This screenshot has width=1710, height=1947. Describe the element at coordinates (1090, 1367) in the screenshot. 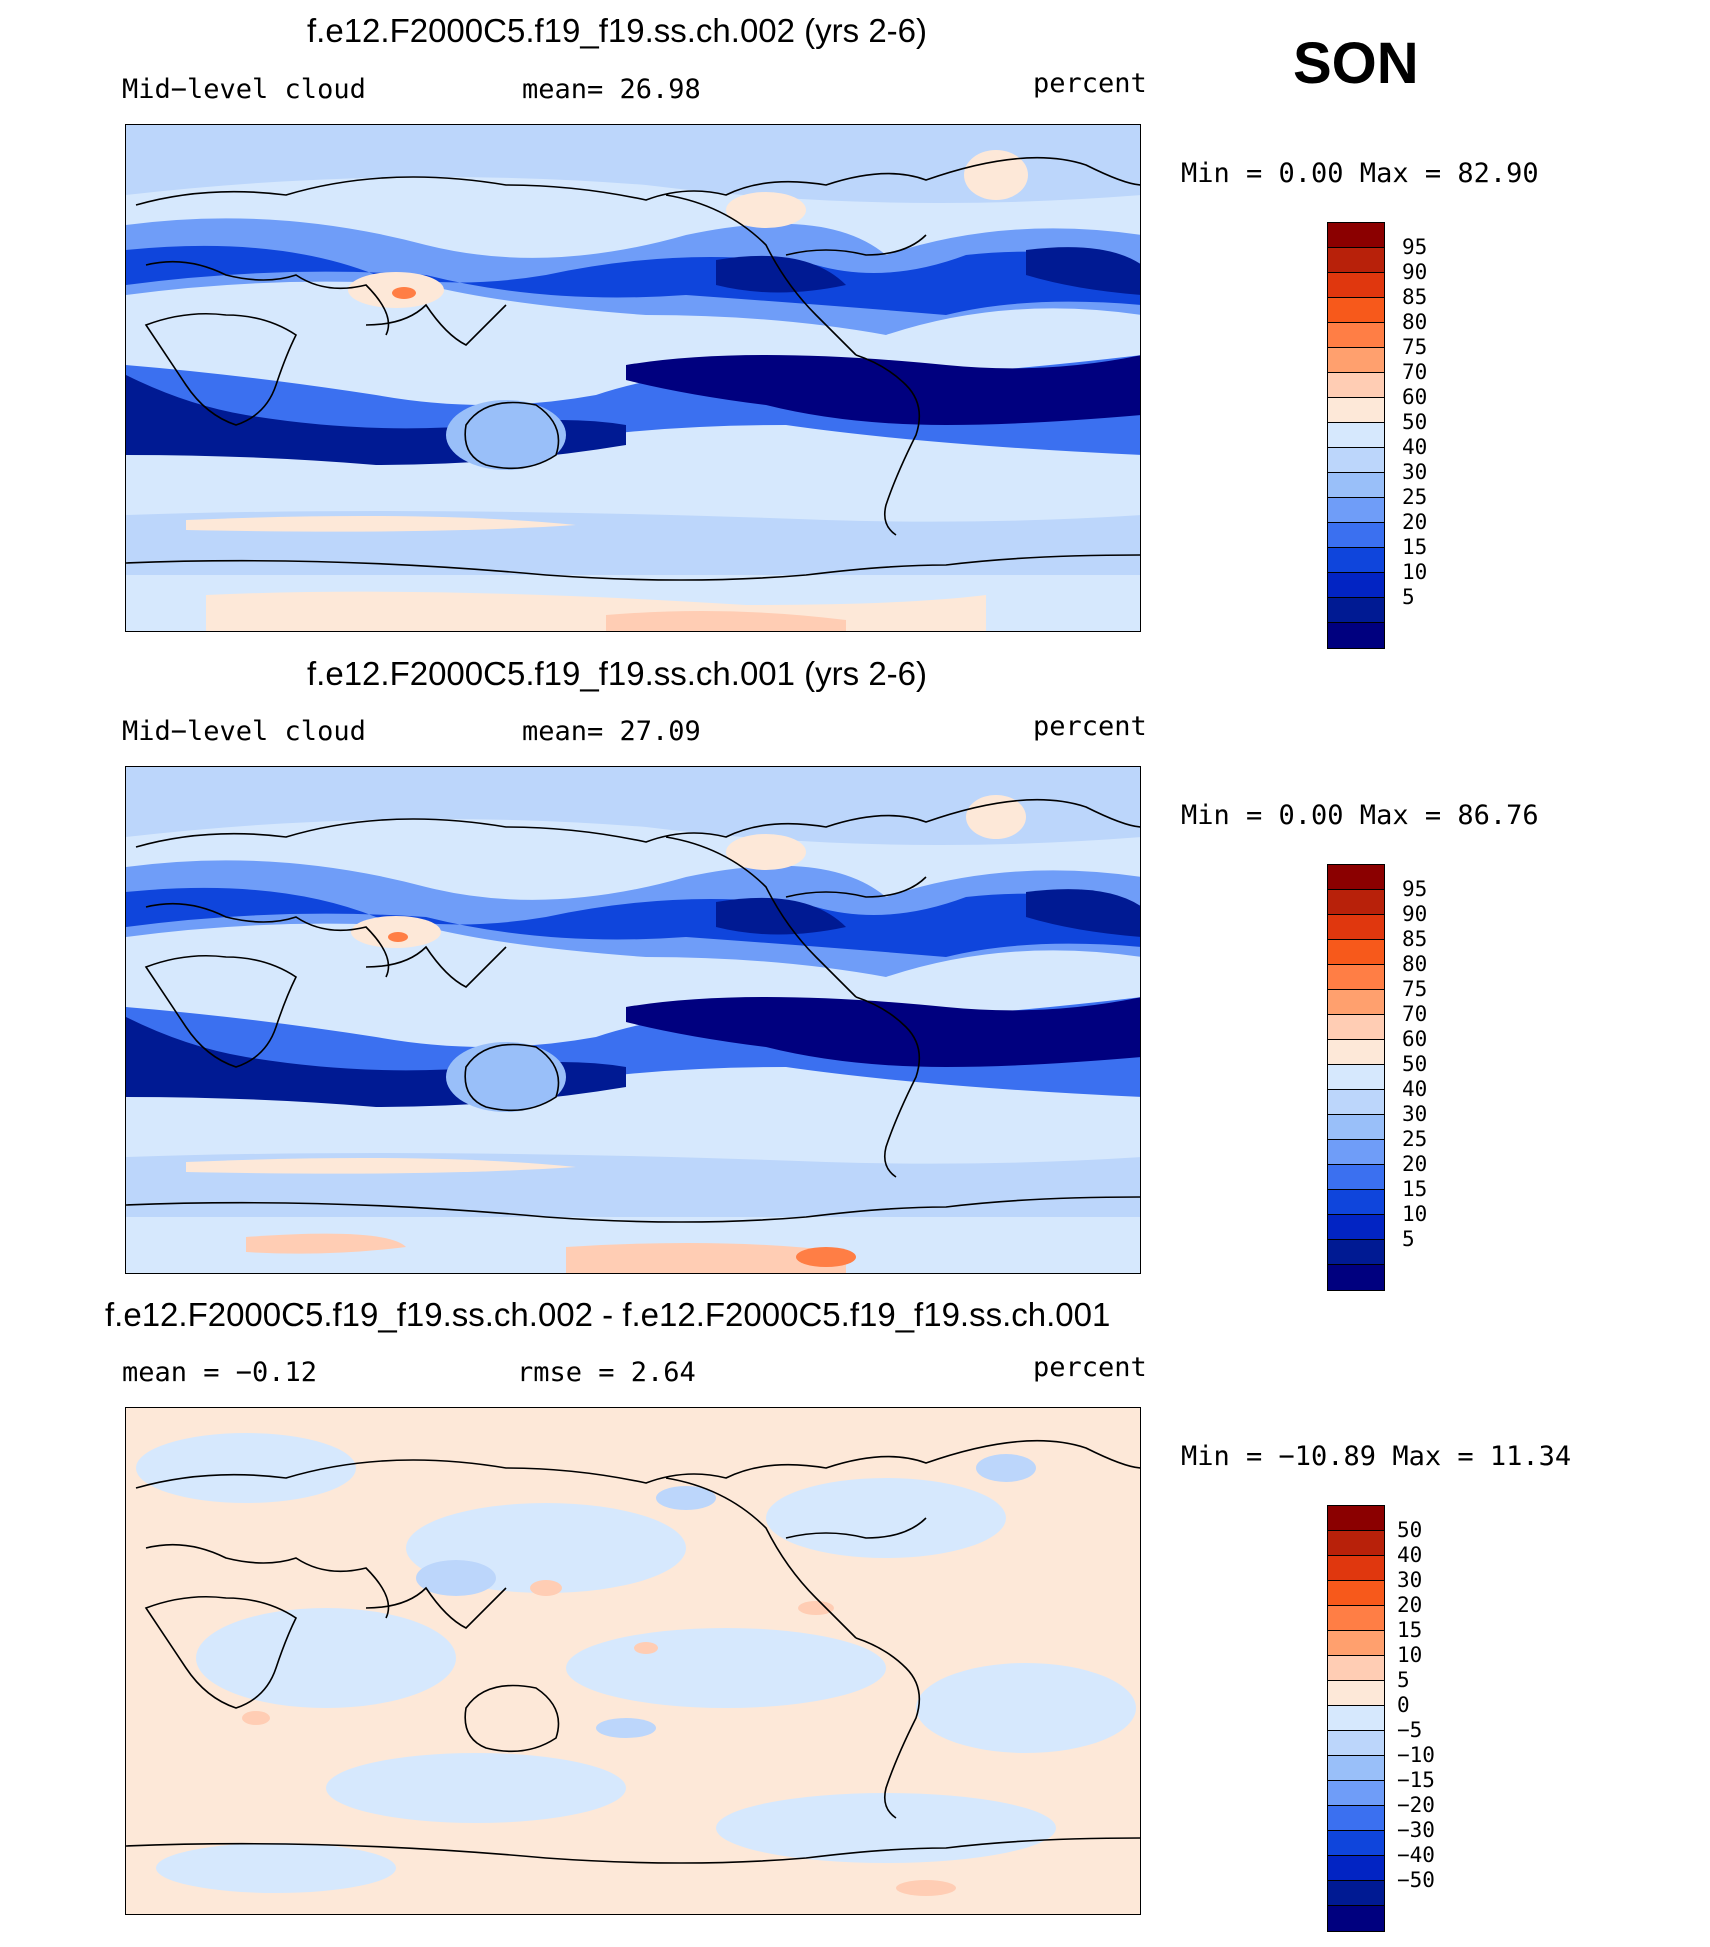

I see `panel-3-units-label: percent` at that location.